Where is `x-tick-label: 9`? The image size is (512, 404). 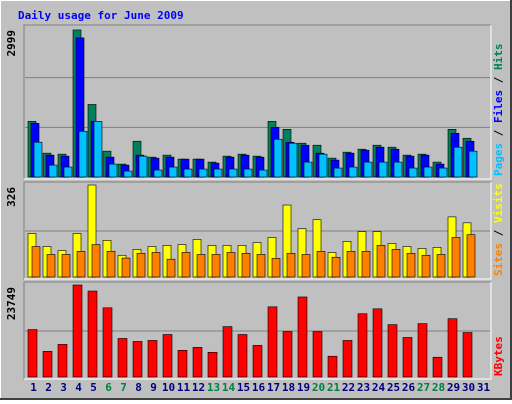
x-tick-label: 9 is located at coordinates (153, 387).